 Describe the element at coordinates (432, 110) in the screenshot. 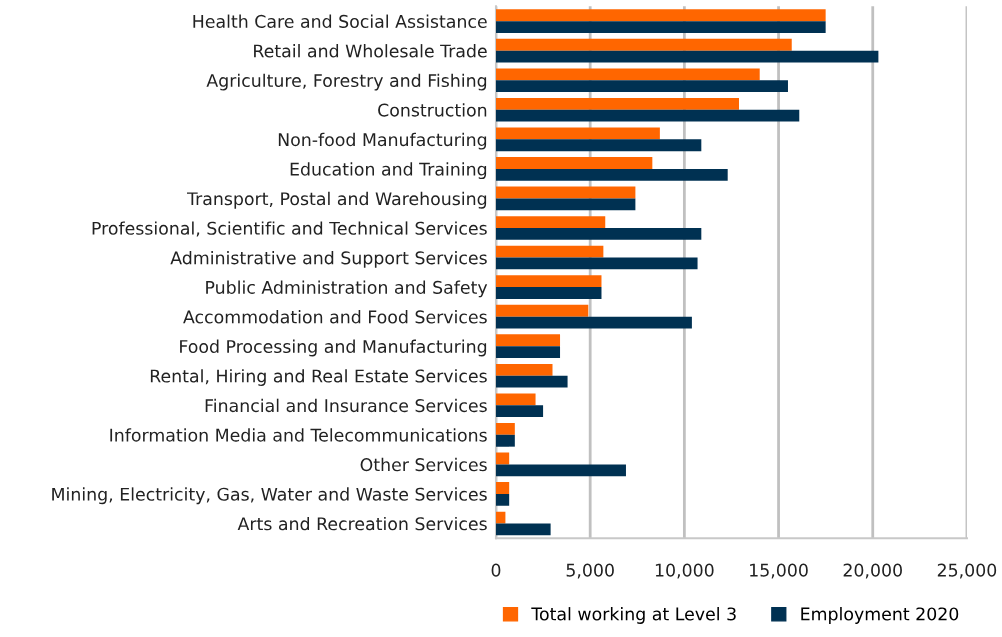

I see `y-tick-label: Construction` at that location.